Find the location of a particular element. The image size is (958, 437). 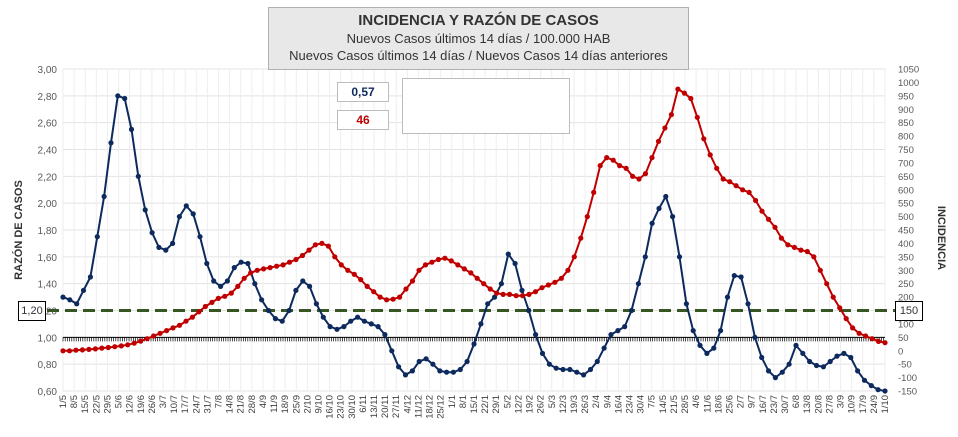

x-tick-label: 18/6 is located at coordinates (718, 404).